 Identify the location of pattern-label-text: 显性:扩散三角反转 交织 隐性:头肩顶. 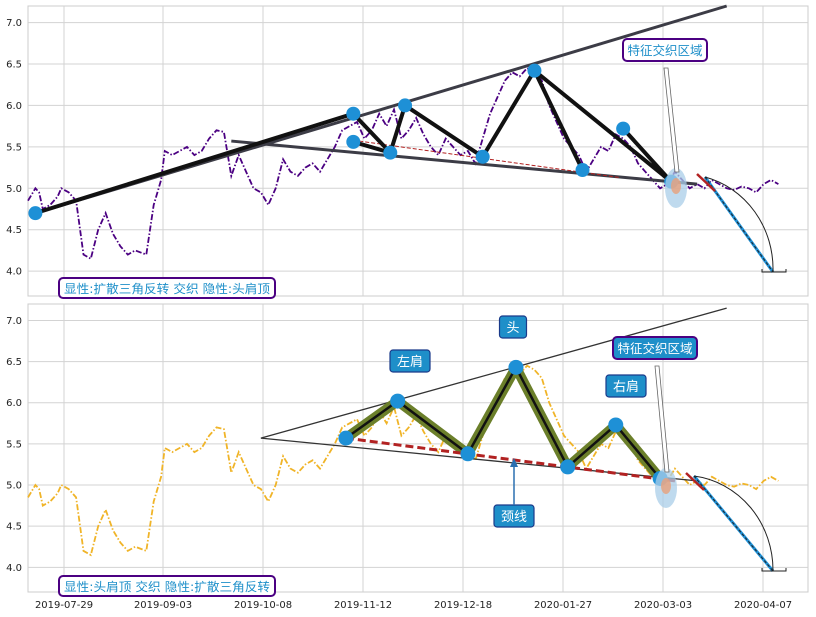
(167, 288).